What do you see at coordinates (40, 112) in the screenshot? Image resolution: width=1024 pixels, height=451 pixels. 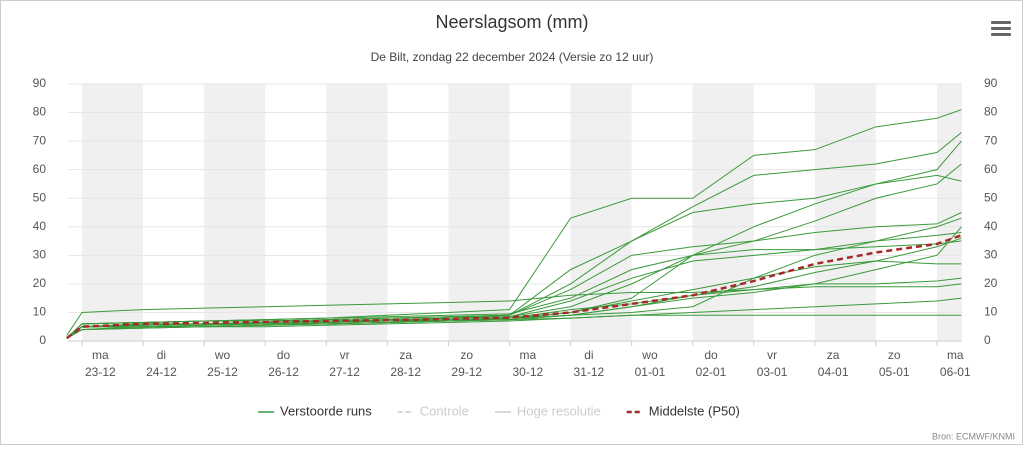 I see `y-tick-label: 80` at bounding box center [40, 112].